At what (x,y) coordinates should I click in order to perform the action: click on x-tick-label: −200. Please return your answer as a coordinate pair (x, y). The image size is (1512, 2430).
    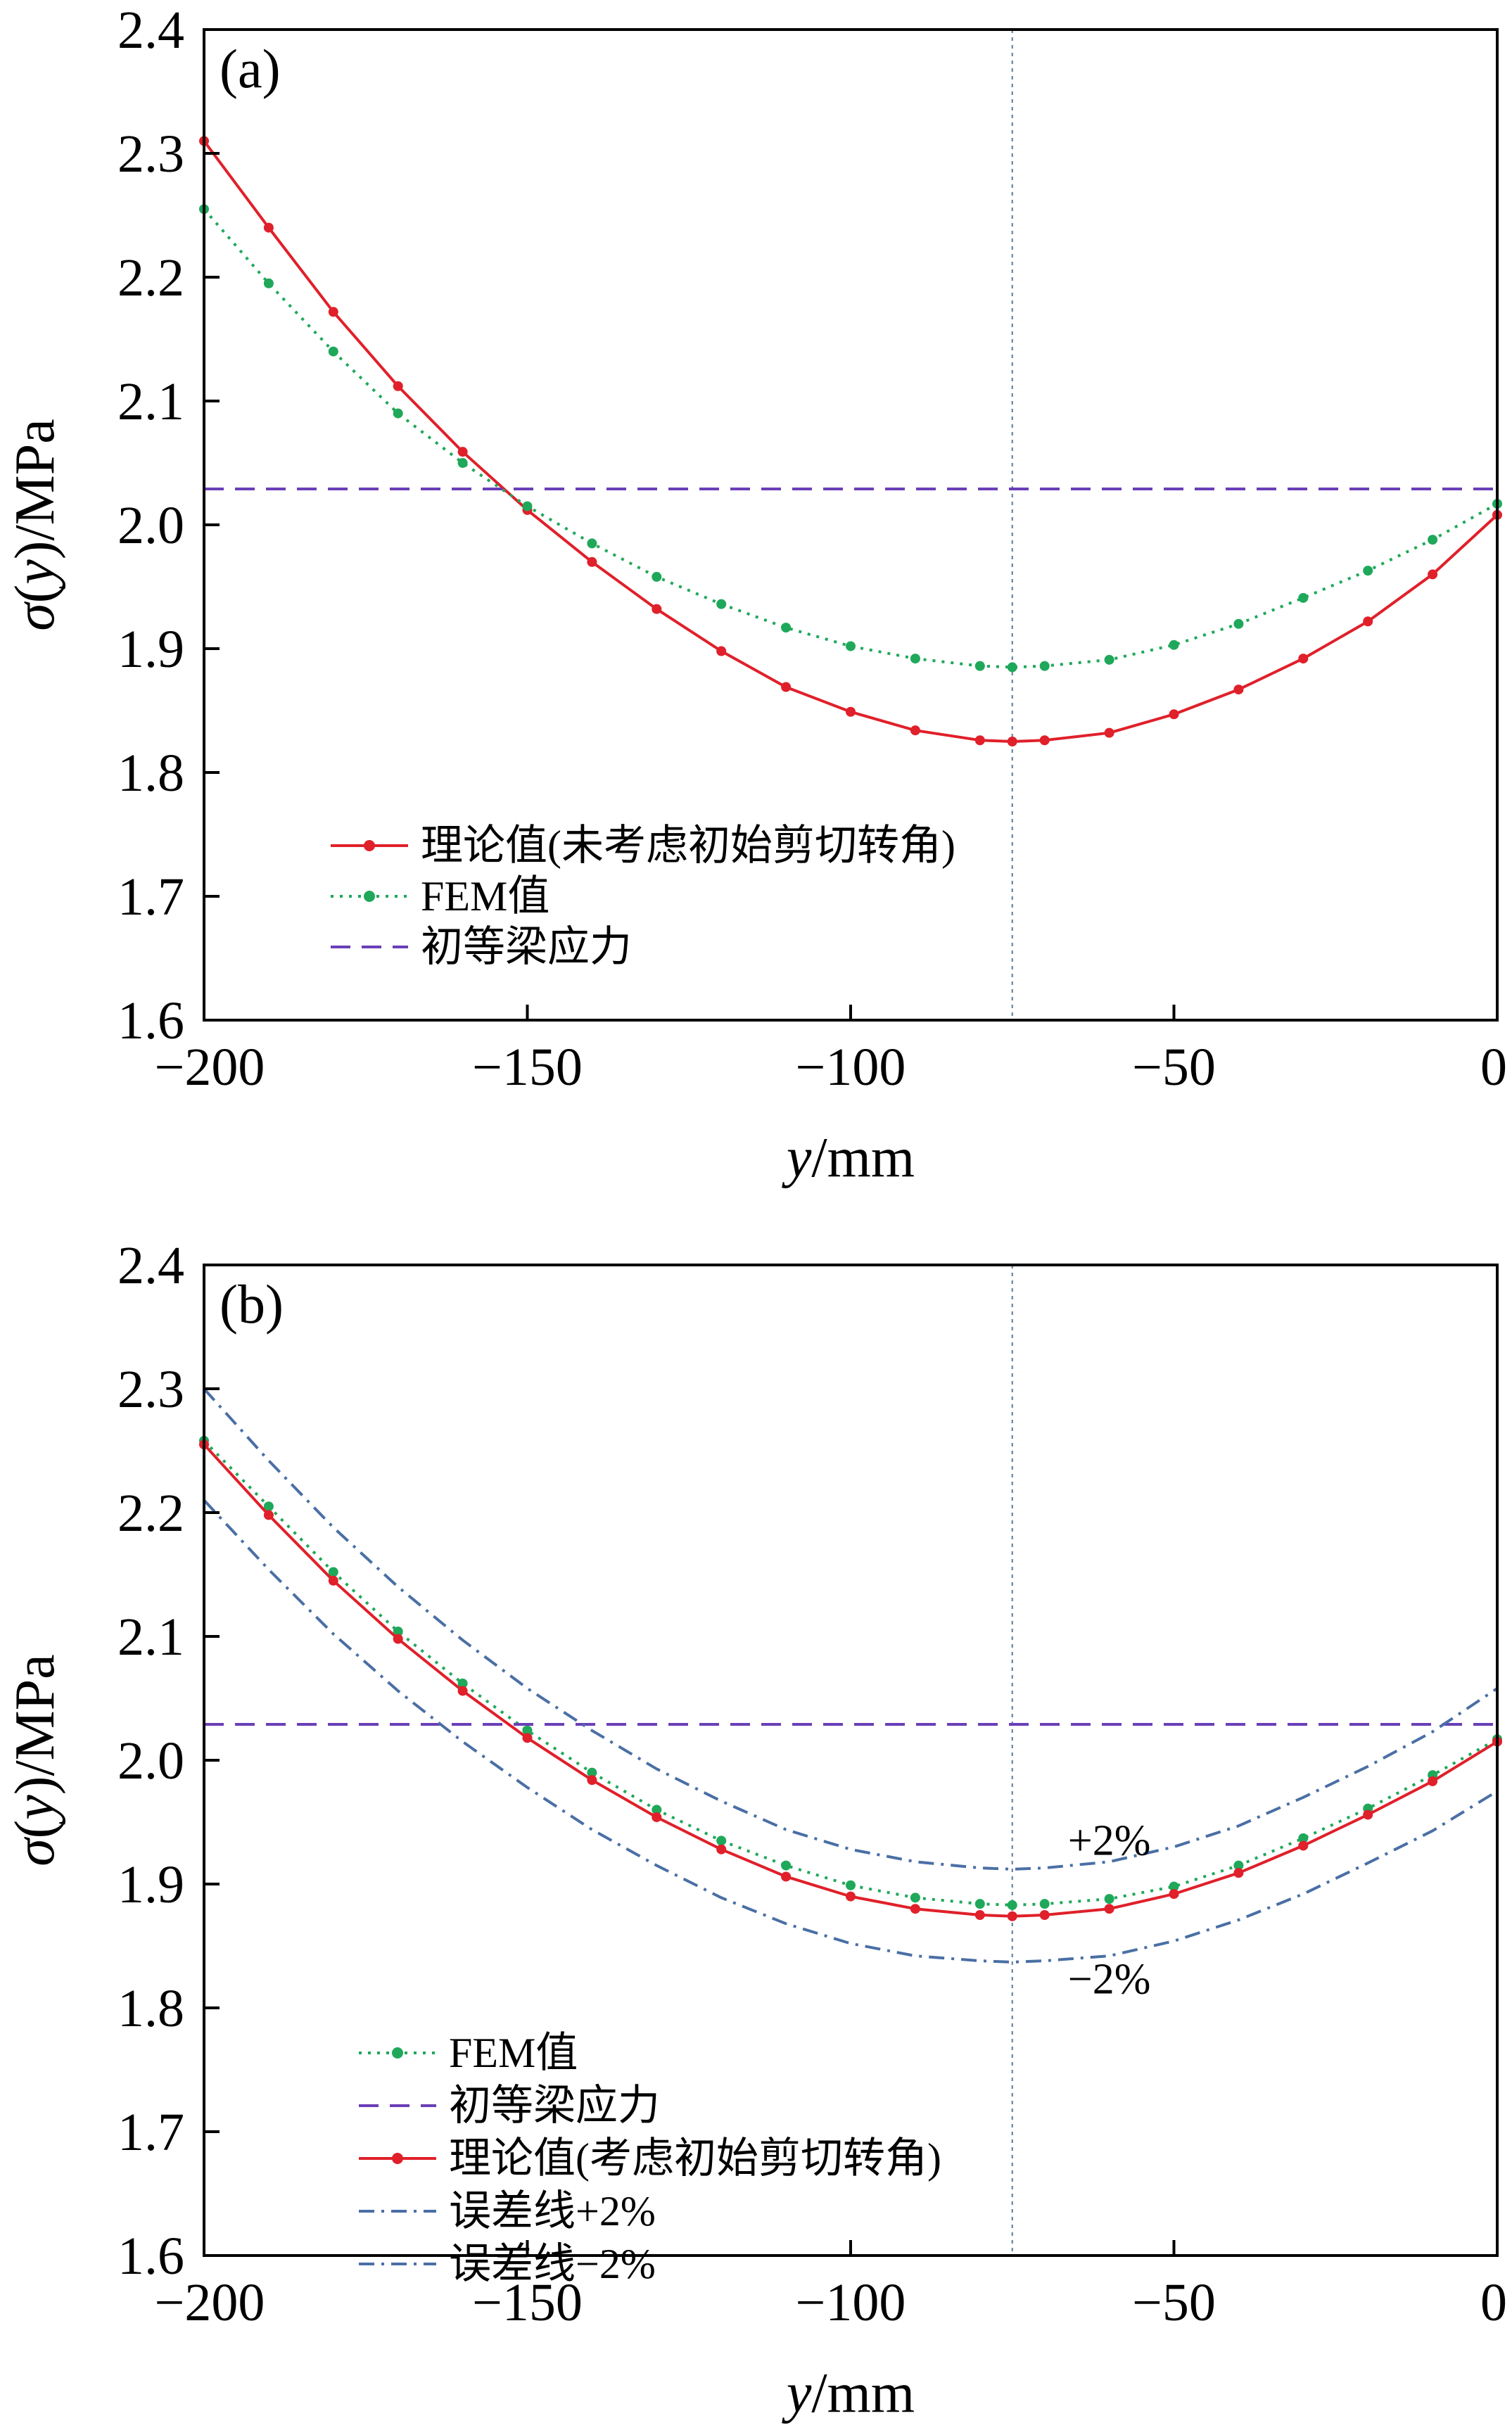
    Looking at the image, I should click on (210, 2302).